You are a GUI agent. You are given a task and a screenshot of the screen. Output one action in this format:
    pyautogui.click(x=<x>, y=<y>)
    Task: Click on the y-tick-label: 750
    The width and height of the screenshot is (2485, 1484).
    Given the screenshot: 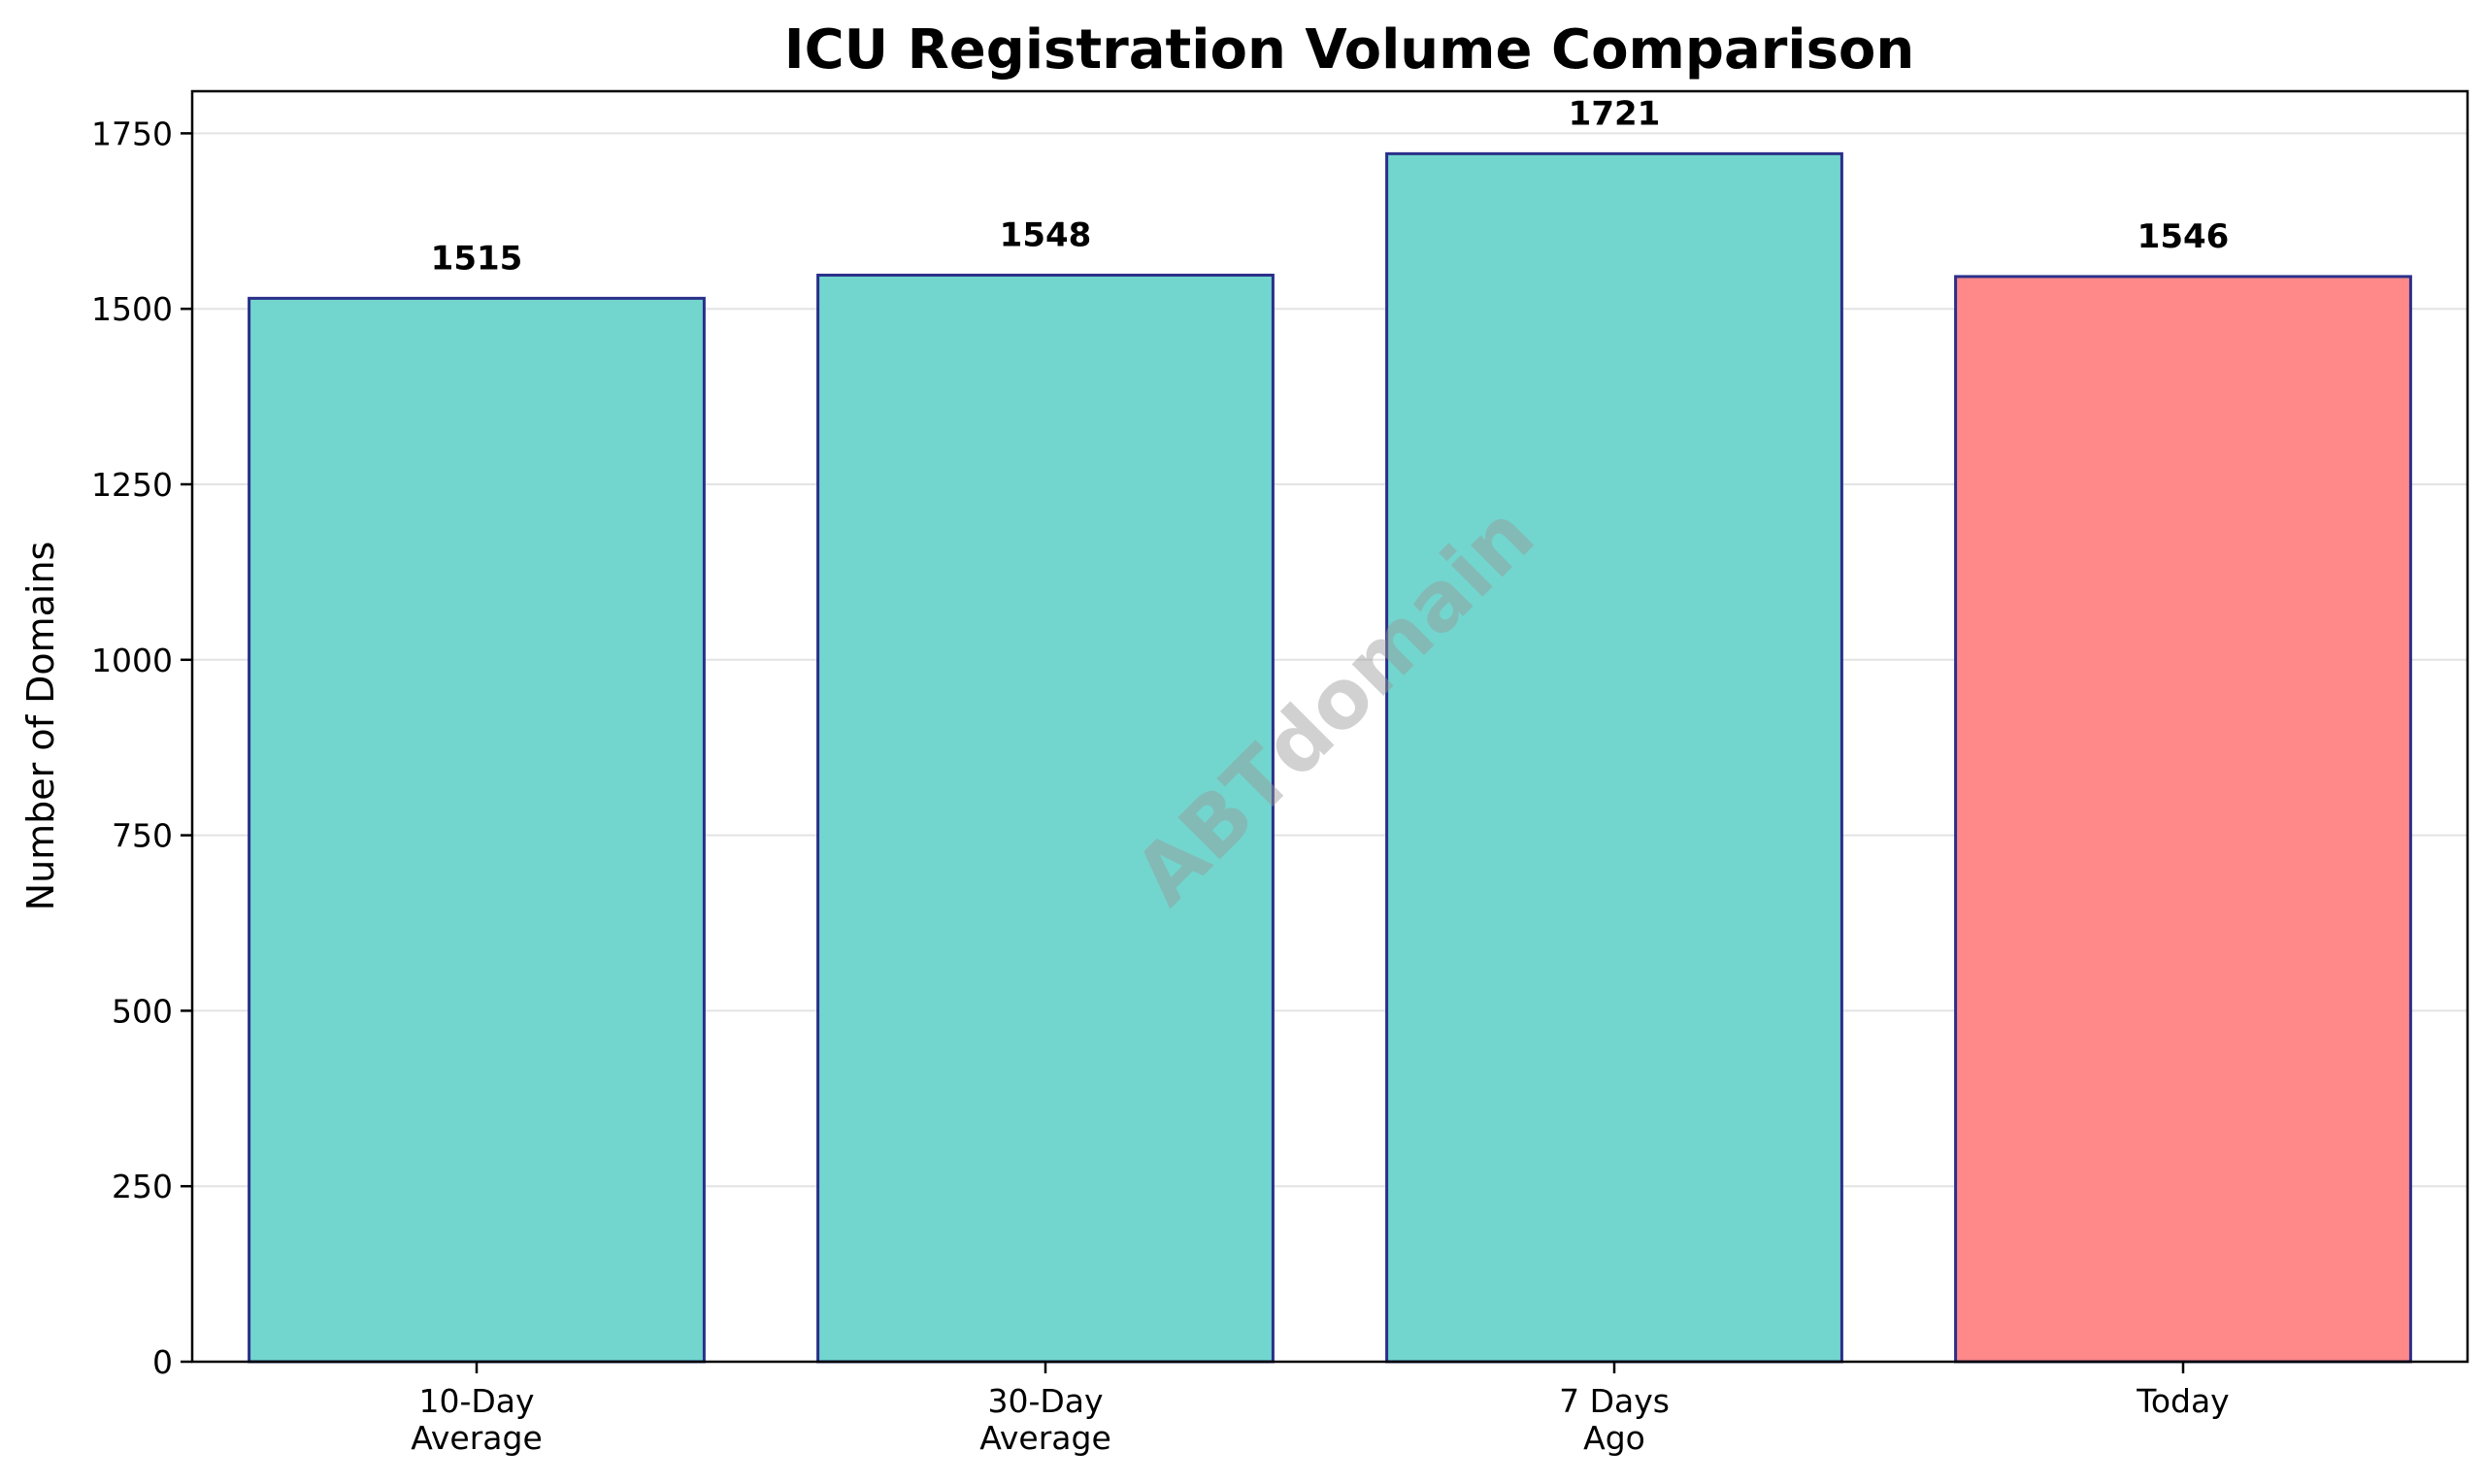 What is the action you would take?
    pyautogui.click(x=143, y=836)
    